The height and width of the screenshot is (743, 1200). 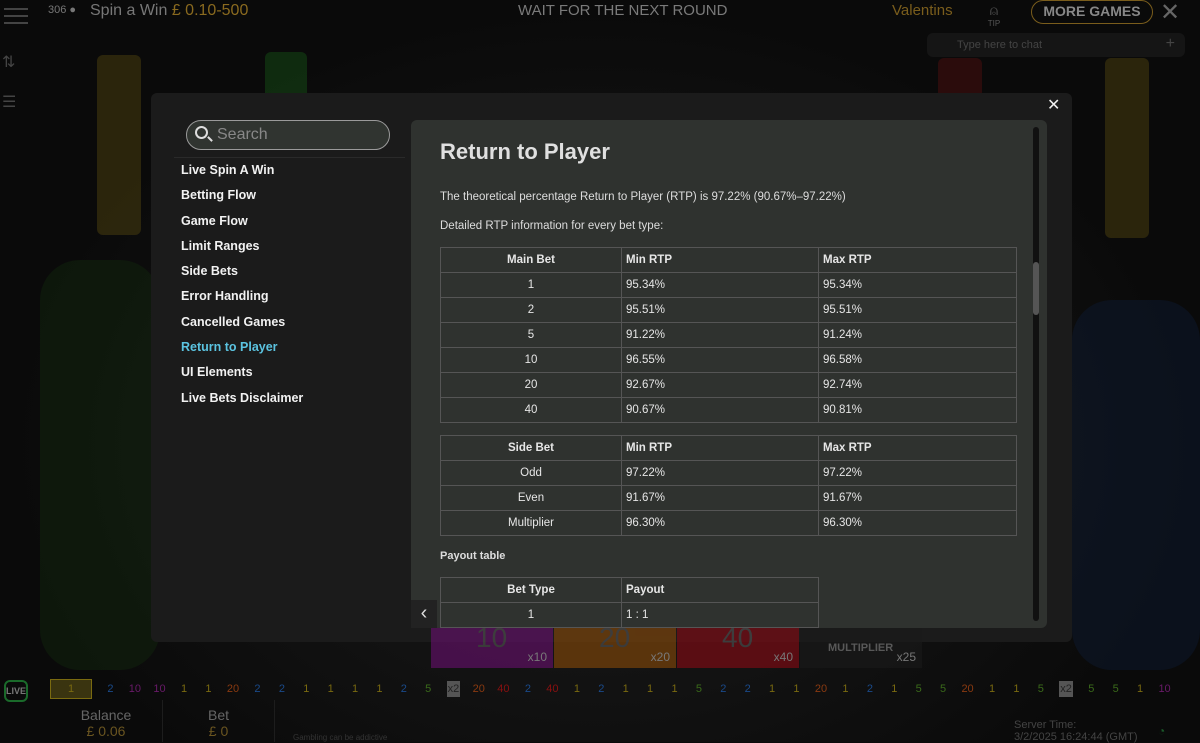 What do you see at coordinates (209, 271) in the screenshot?
I see `help-nav-item: Side Bets` at bounding box center [209, 271].